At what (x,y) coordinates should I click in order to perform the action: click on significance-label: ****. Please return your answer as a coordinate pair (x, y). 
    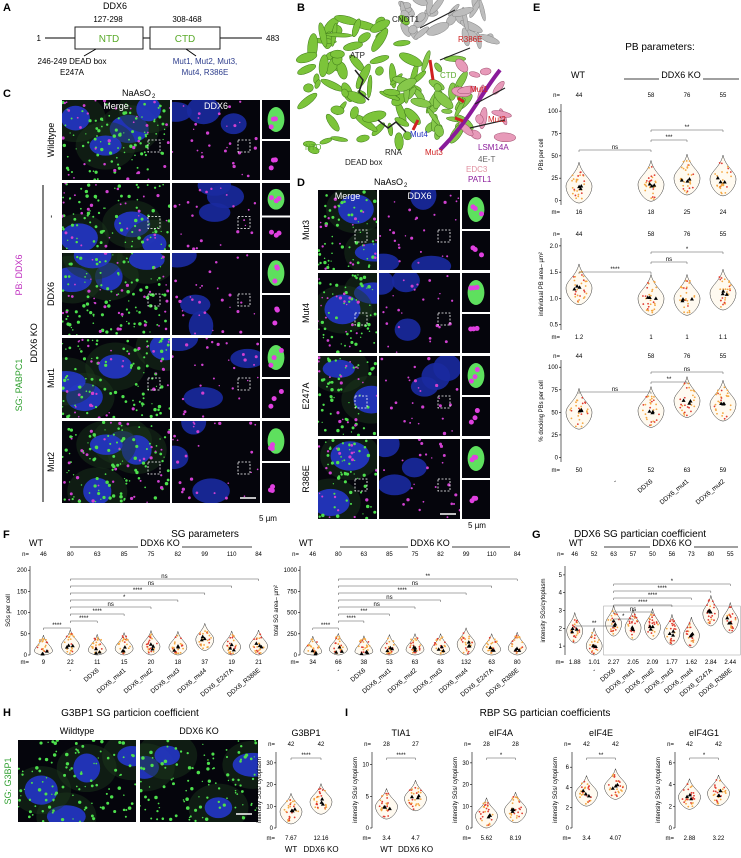
    Looking at the image, I should click on (653, 596).